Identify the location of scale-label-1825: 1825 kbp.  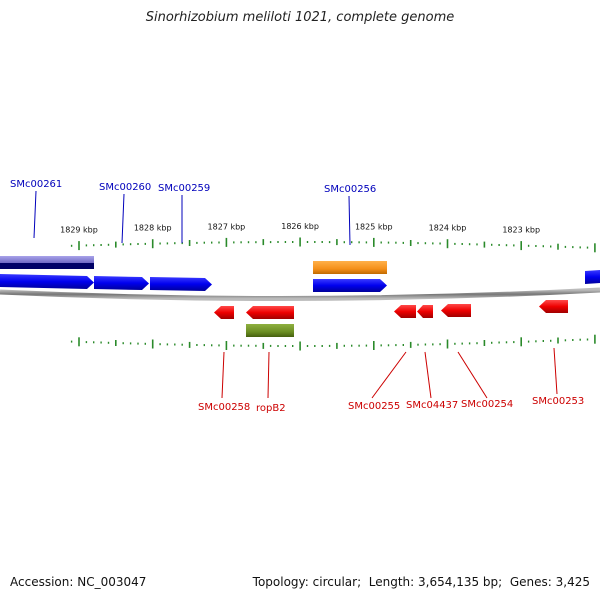
(374, 226).